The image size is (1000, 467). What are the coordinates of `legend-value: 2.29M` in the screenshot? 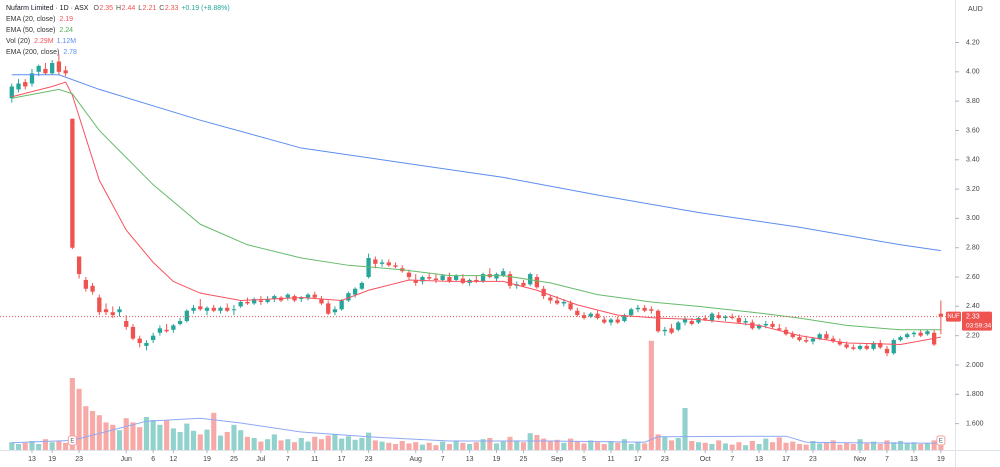 It's located at (44, 41).